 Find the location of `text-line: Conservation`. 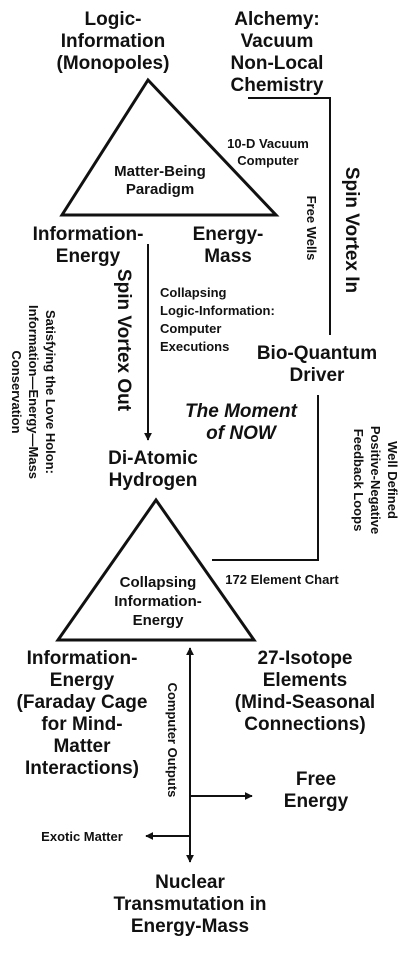

text-line: Conservation is located at coordinates (16, 391).